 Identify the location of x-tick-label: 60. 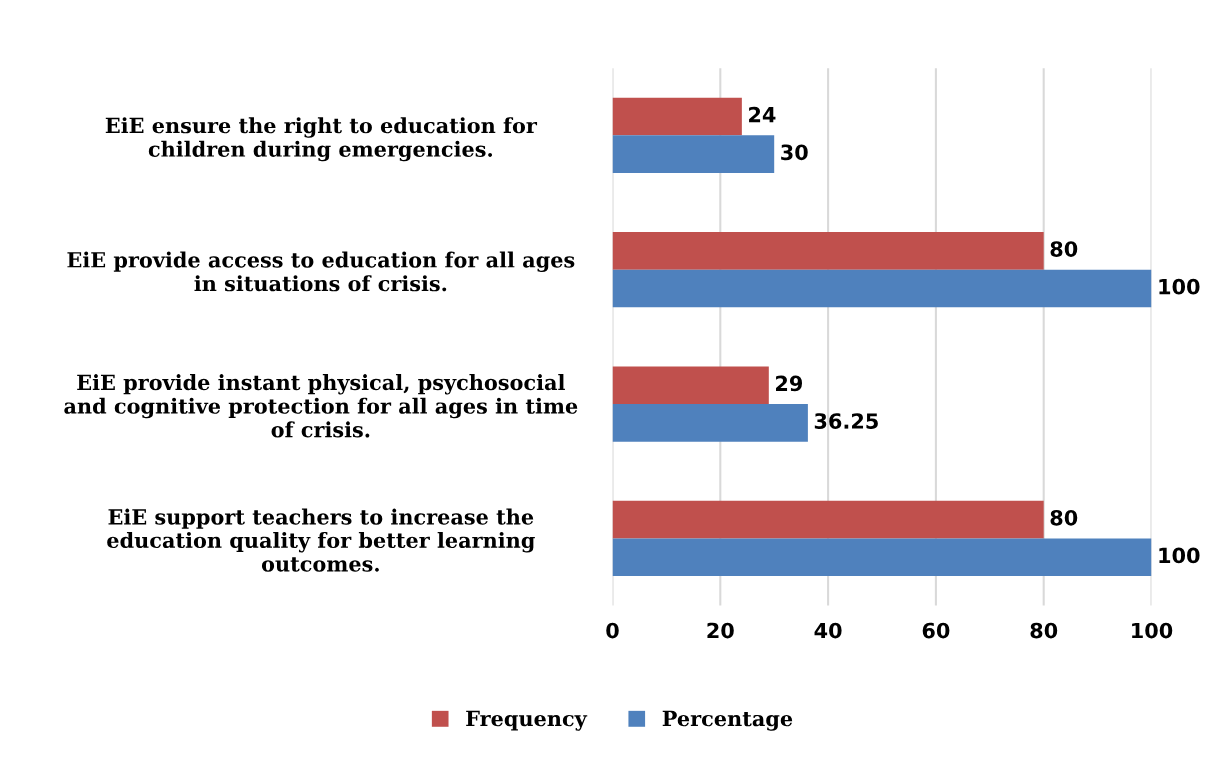
(936, 630).